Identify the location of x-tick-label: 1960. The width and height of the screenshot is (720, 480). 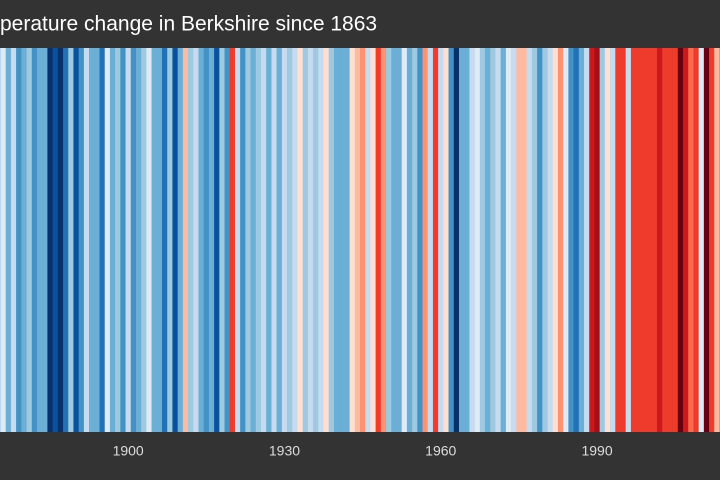
(440, 451).